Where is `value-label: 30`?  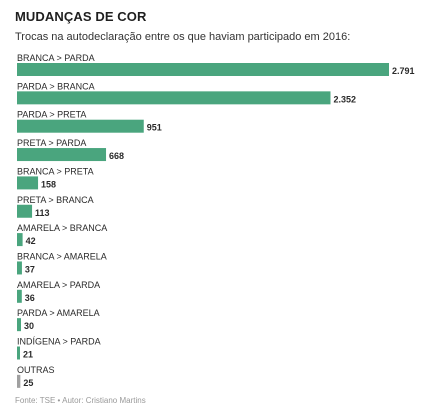
value-label: 30 is located at coordinates (29, 326).